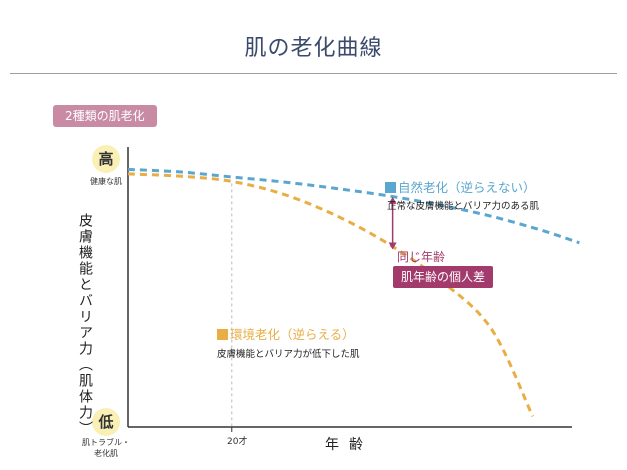 Image resolution: width=627 pixels, height=470 pixels. I want to click on same-age-label: 同じ年齢, so click(421, 257).